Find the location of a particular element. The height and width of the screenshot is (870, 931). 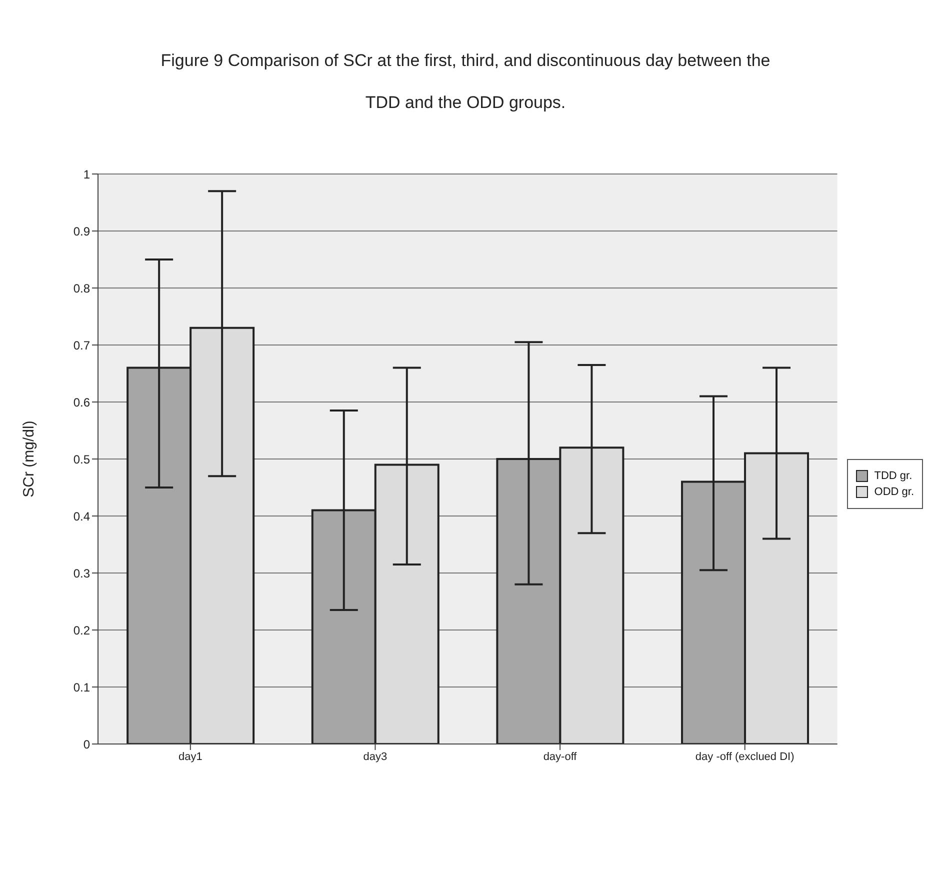

y-tick-label: 0.5 is located at coordinates (81, 459).